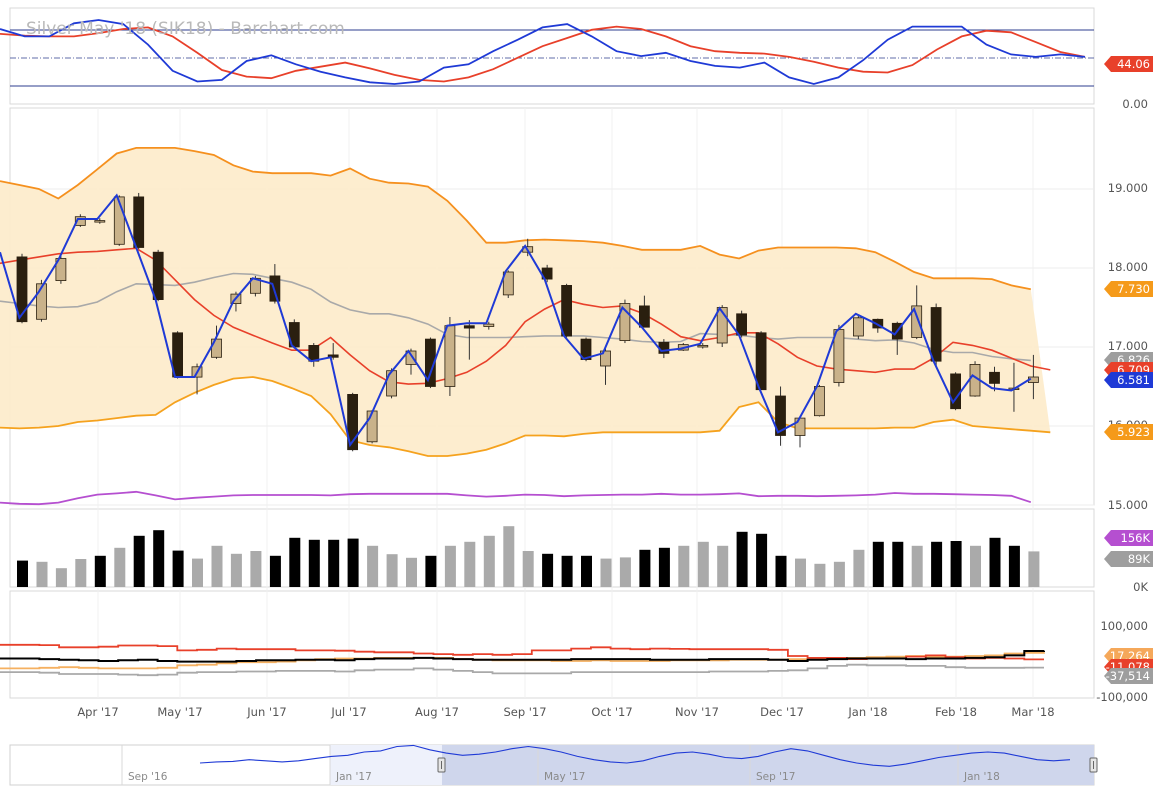 This screenshot has width=1156, height=800. Describe the element at coordinates (1122, 697) in the screenshot. I see `y-tick-label: -100,000` at that location.